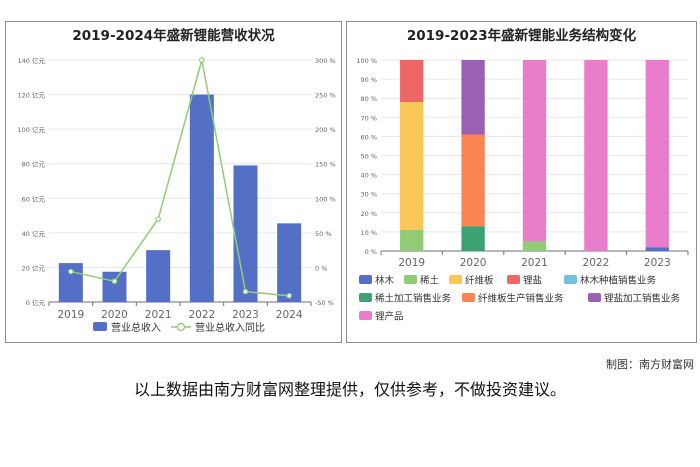  Describe the element at coordinates (368, 233) in the screenshot. I see `y-tick-label: 10 %` at that location.